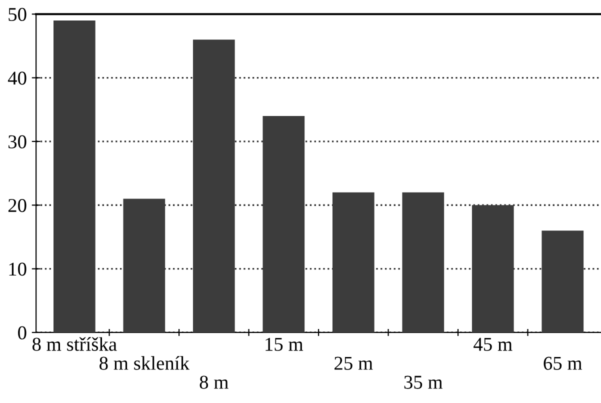 This screenshot has height=403, width=601. I want to click on y-tick-label: 30, so click(17, 141).